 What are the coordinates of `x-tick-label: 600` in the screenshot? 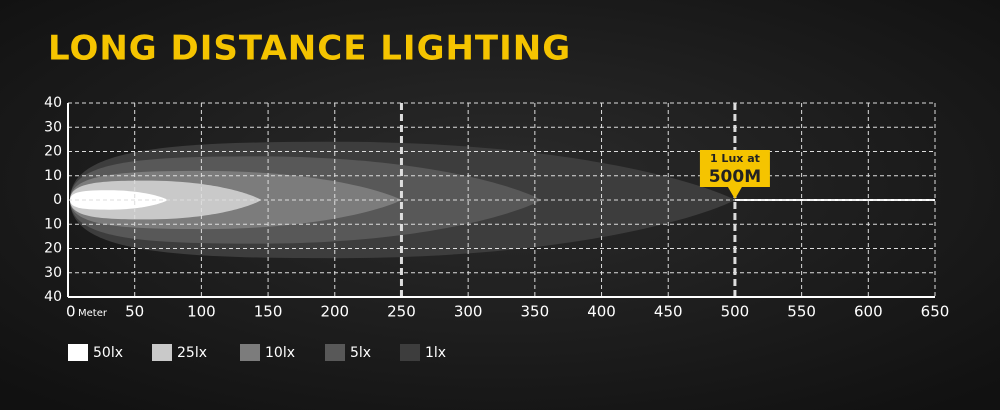 It's located at (868, 312).